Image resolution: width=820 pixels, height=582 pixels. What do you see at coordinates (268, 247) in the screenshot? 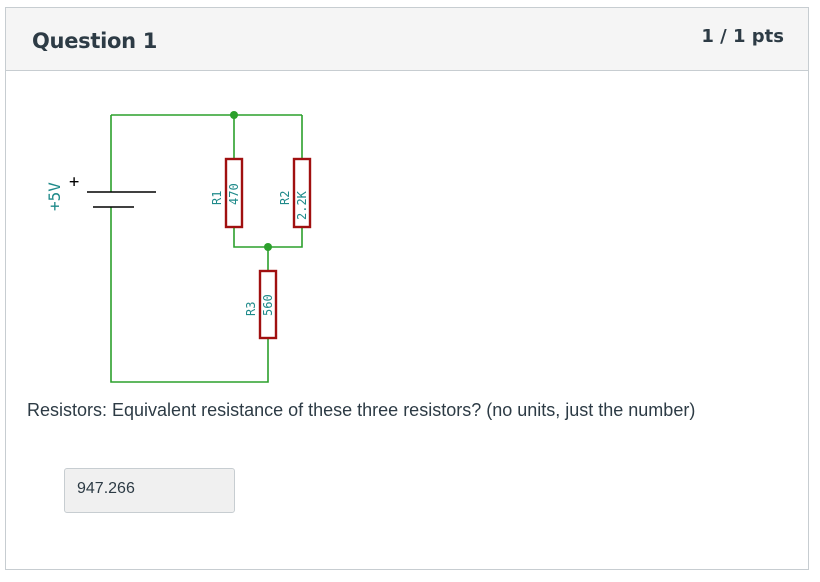
I see `junction-middle` at bounding box center [268, 247].